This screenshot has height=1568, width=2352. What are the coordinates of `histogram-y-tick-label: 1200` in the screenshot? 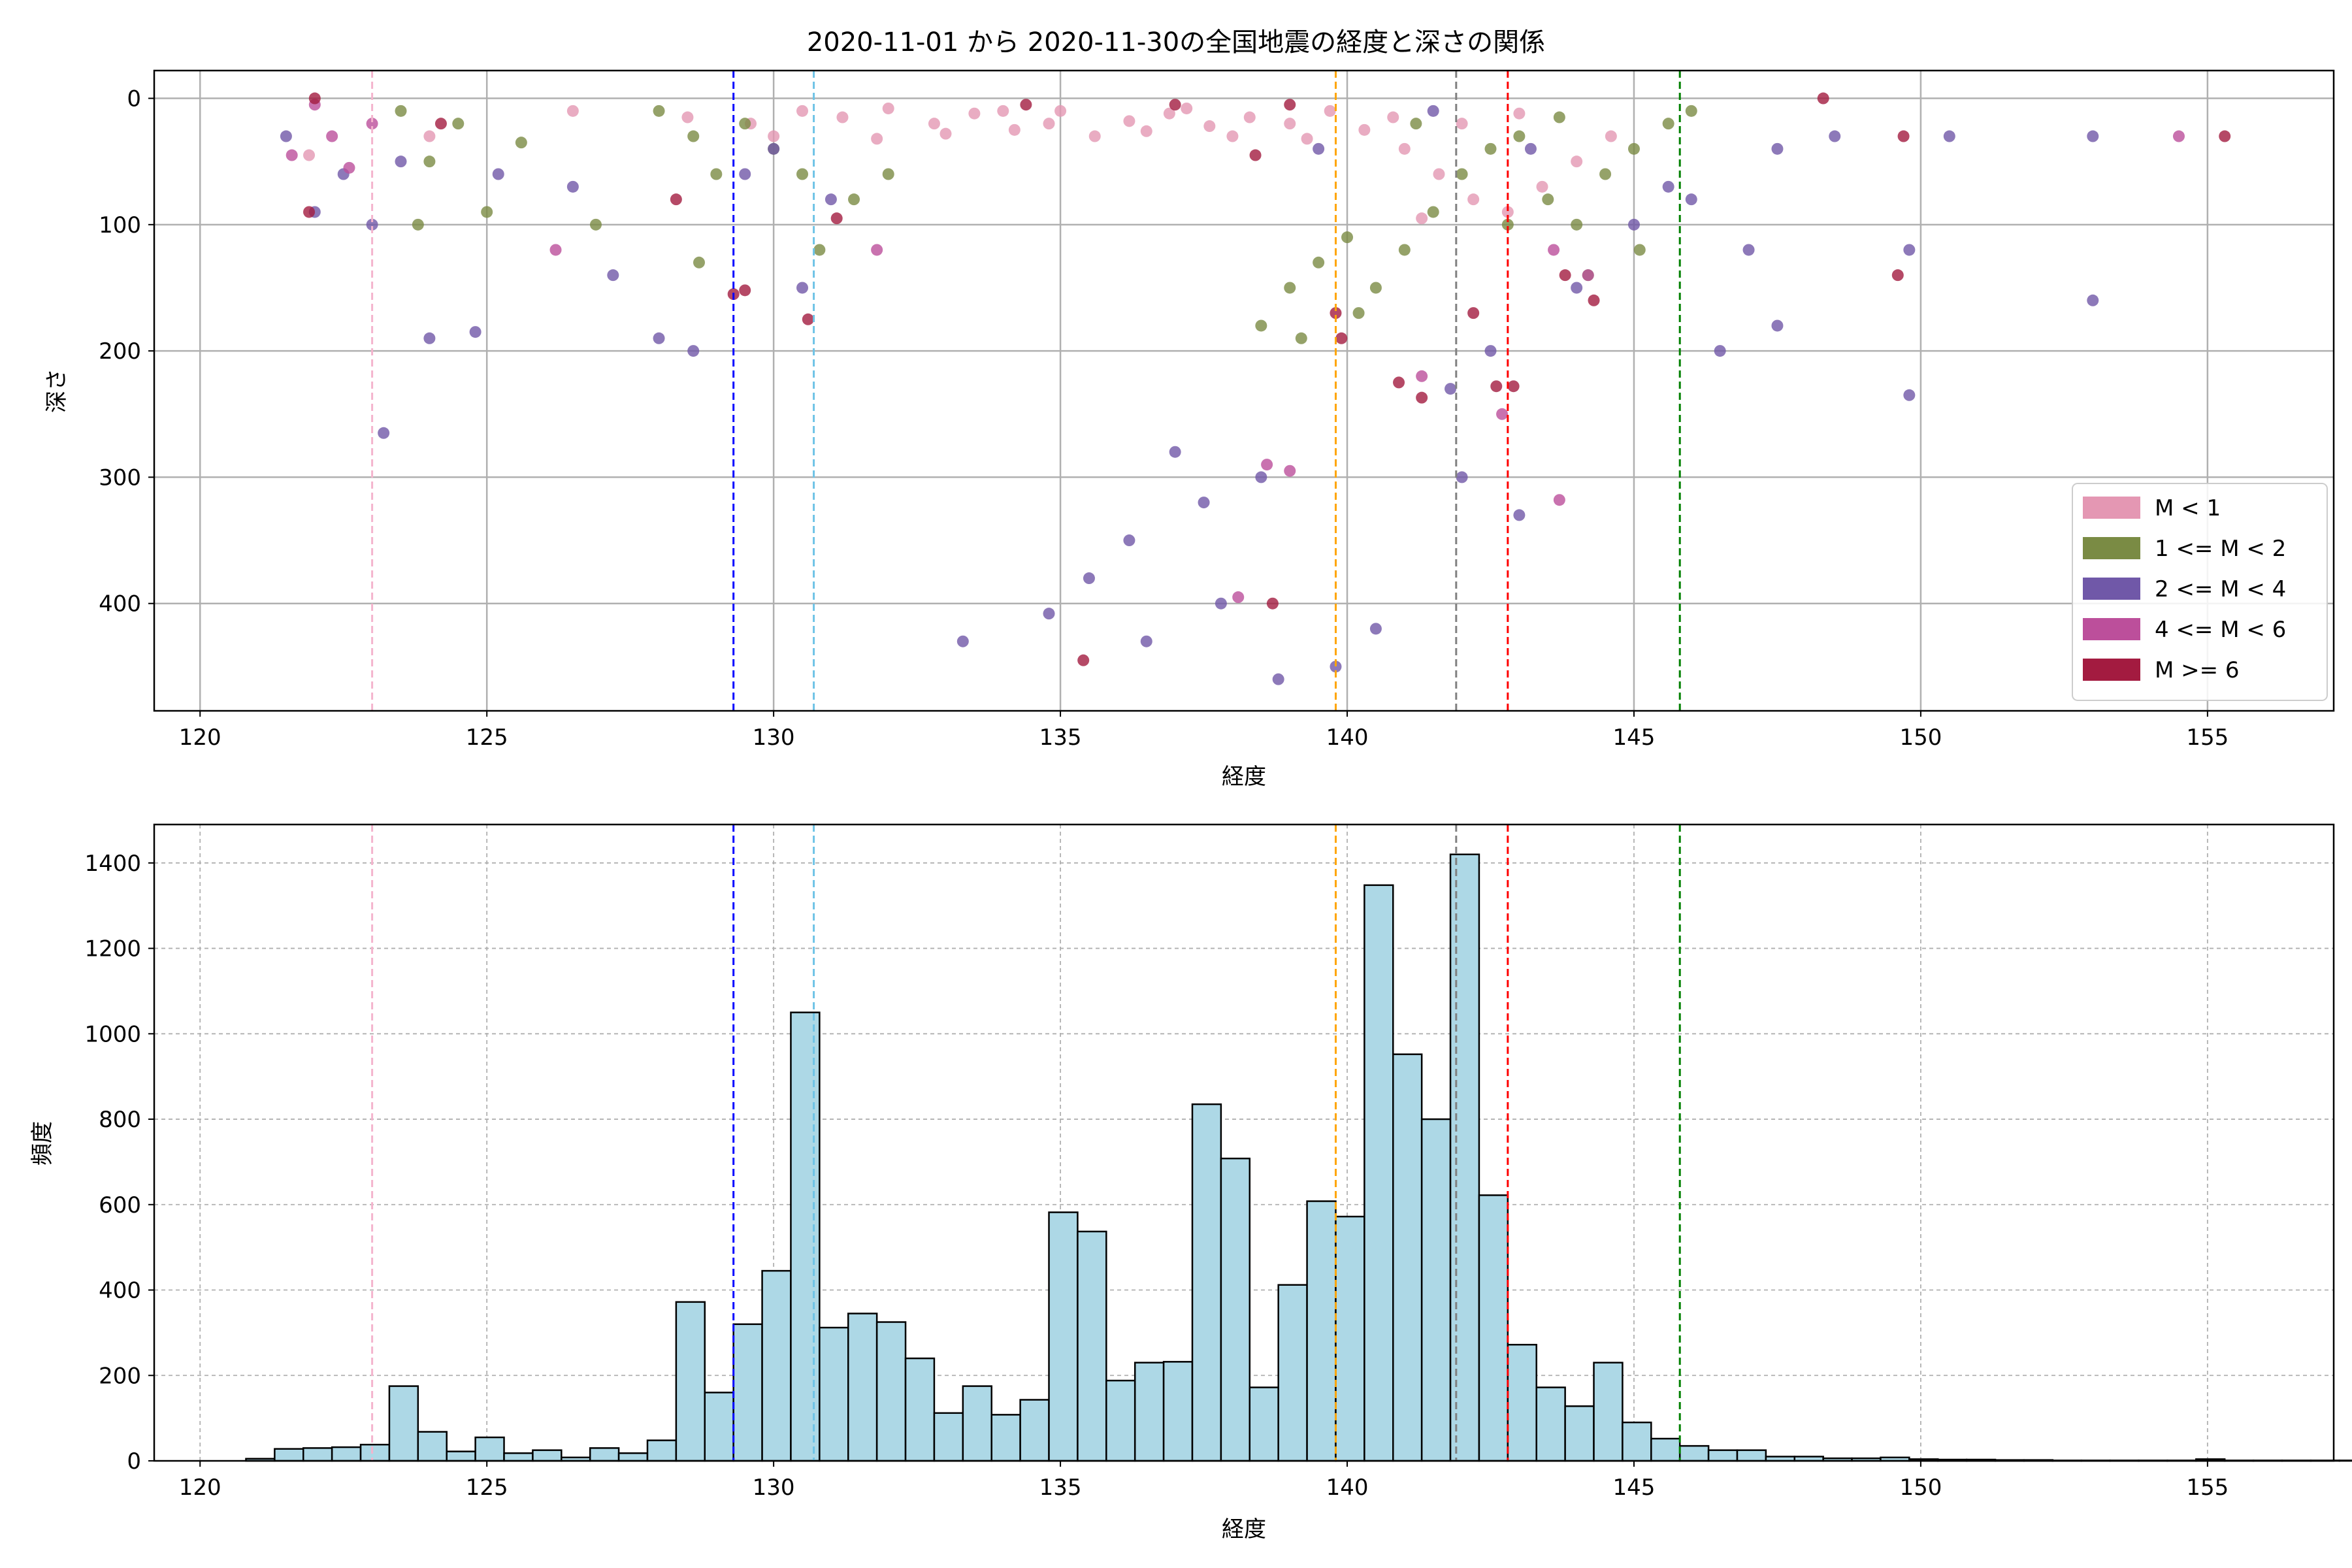 It's located at (112, 949).